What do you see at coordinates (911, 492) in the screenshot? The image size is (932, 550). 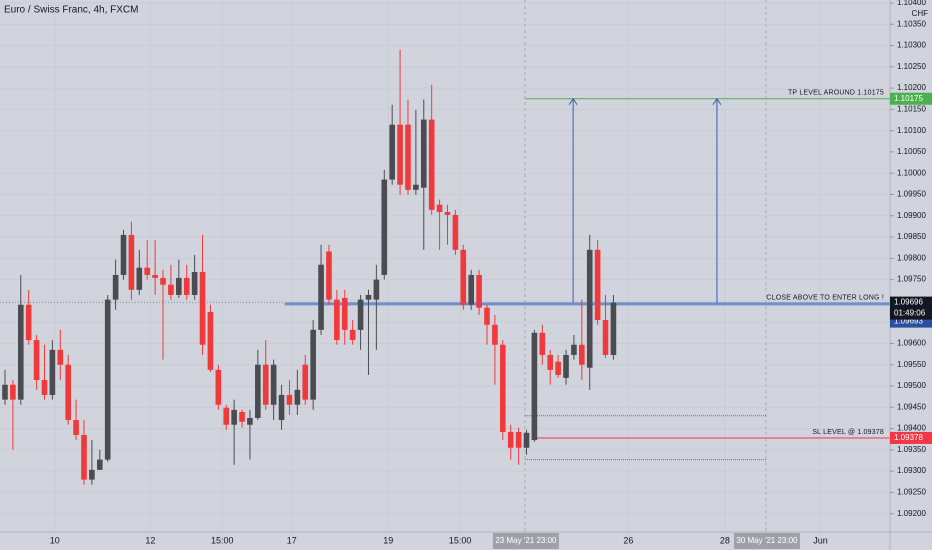 I see `y-tick-label: 1.09250` at bounding box center [911, 492].